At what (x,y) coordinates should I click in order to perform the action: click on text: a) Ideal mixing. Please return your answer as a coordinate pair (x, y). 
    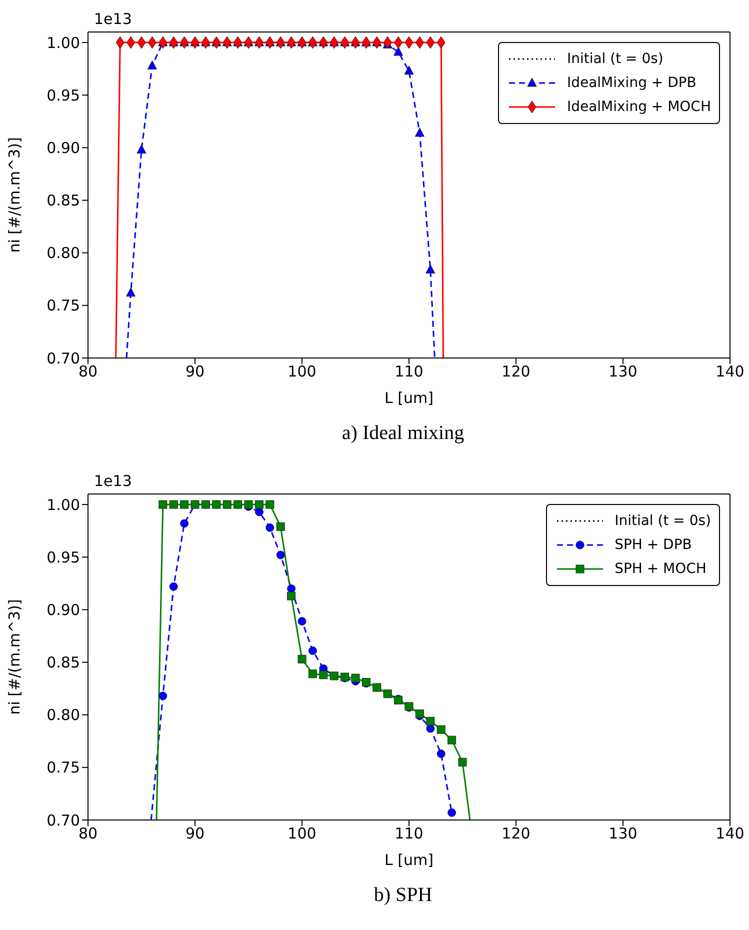
    Looking at the image, I should click on (403, 433).